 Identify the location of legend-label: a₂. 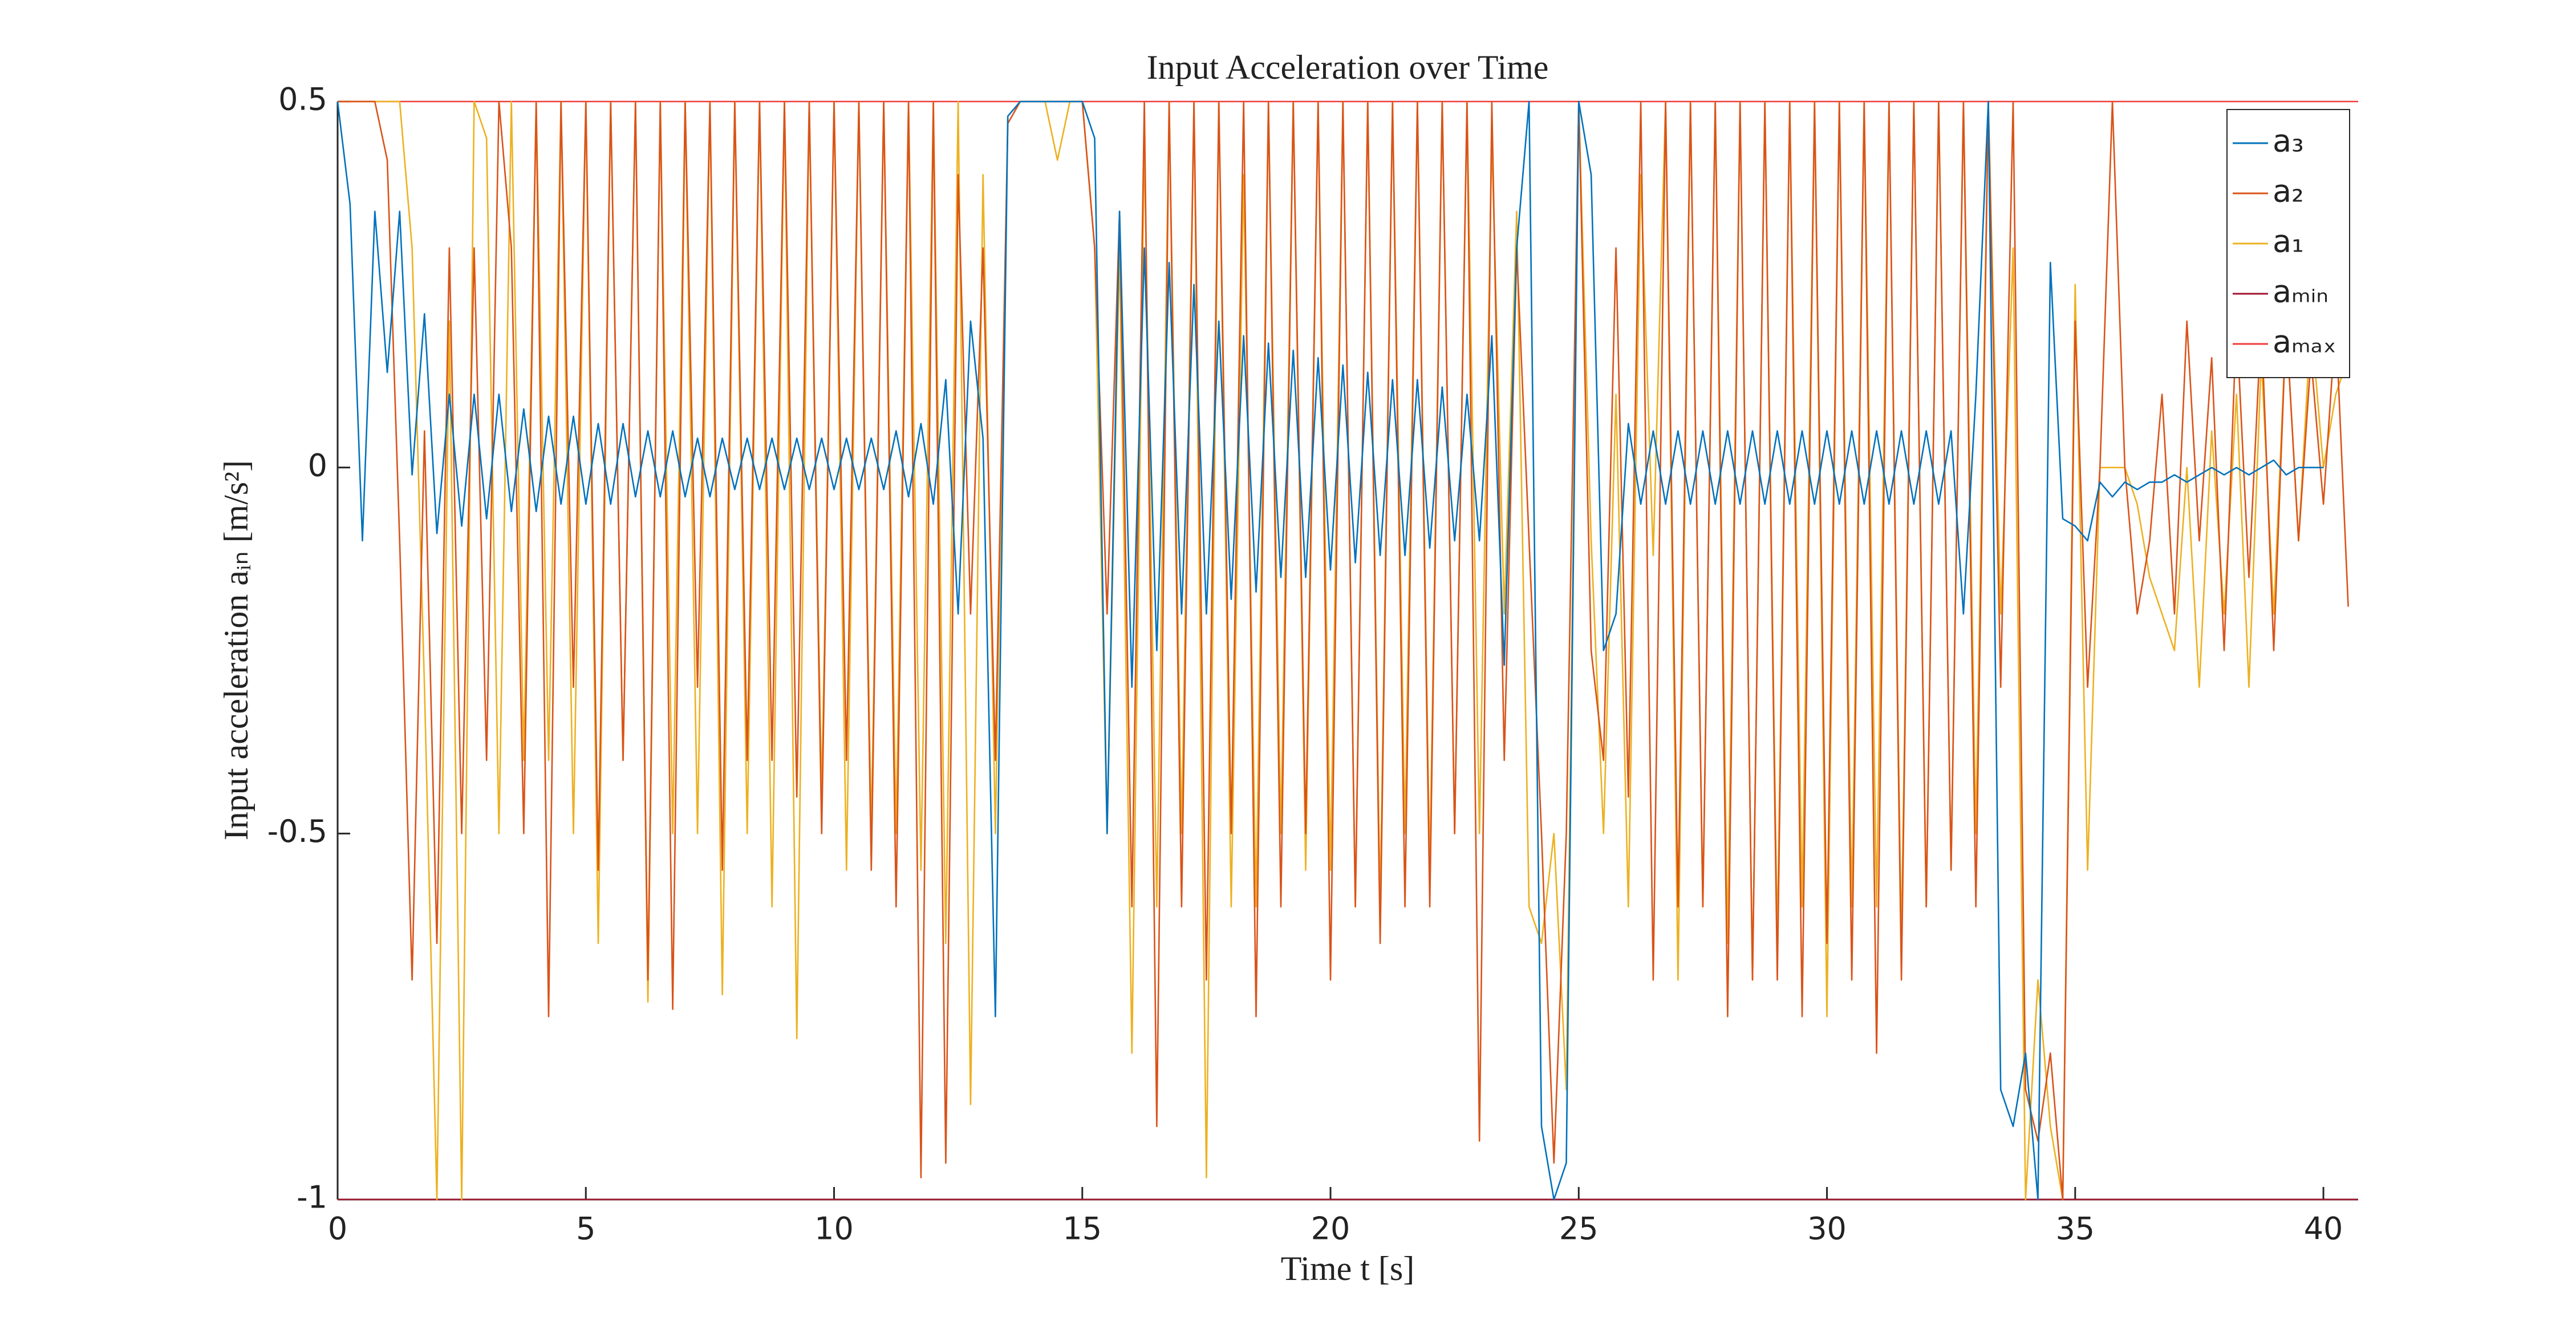
(2288, 191).